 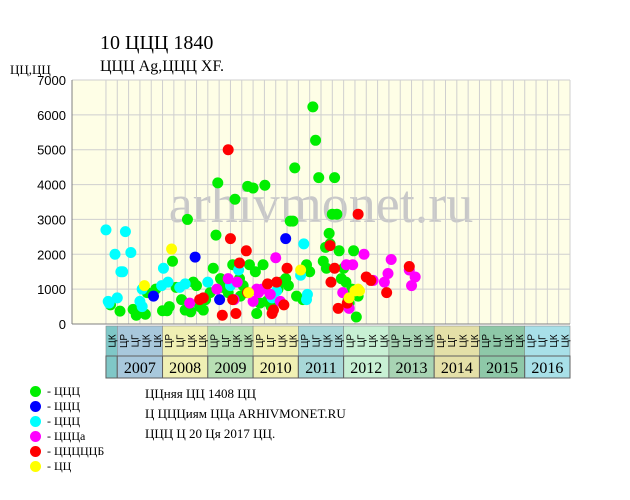 What do you see at coordinates (51, 185) in the screenshot?
I see `y-tick-label: 4000` at bounding box center [51, 185].